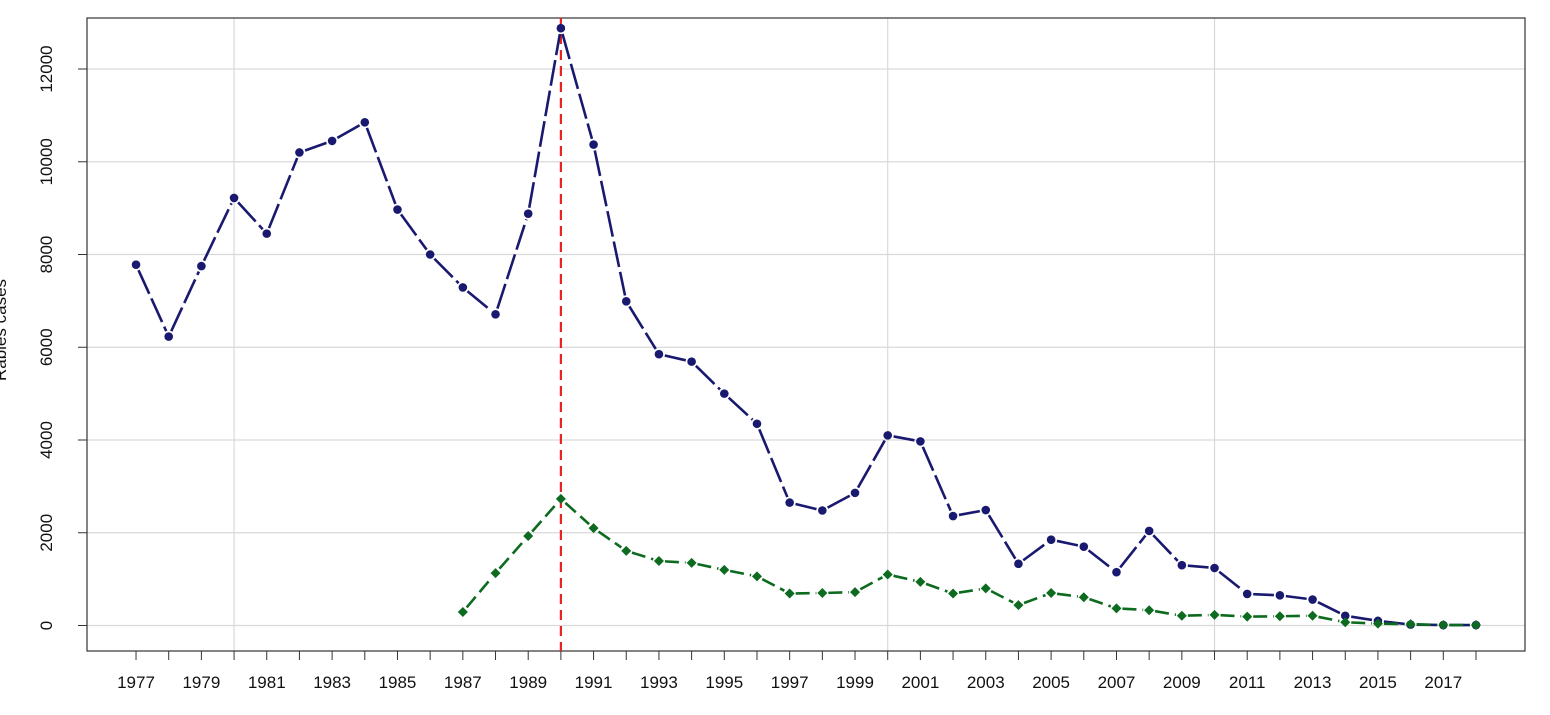  Describe the element at coordinates (986, 682) in the screenshot. I see `x-tick-label: 2003` at that location.